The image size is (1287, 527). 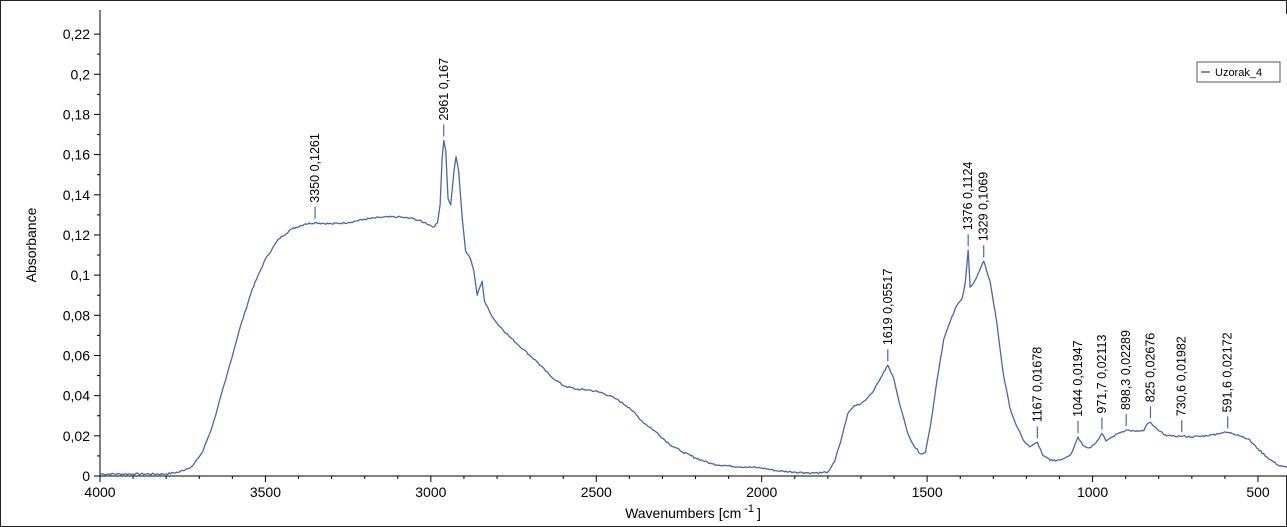 I want to click on y-tick-label: 0,16, so click(x=76, y=155).